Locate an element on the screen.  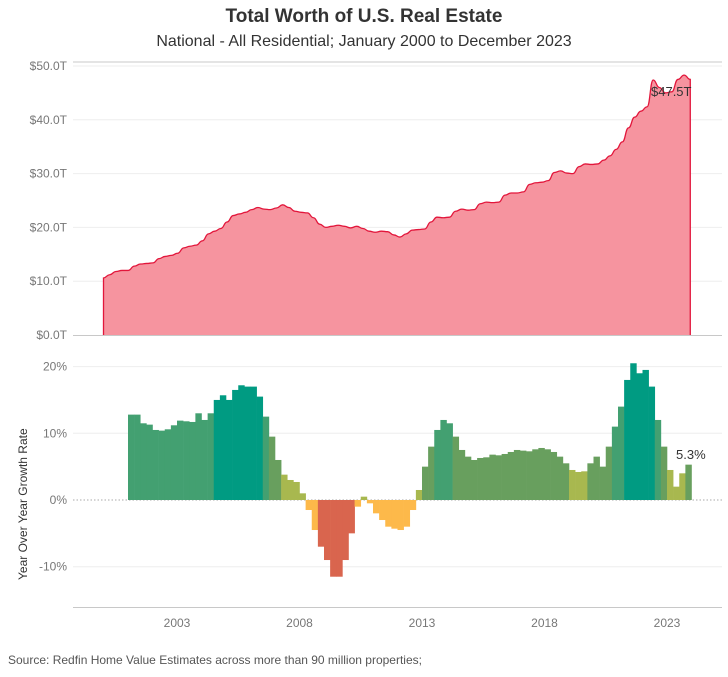
chart-title: Total Worth of U.S. Real Estate is located at coordinates (364, 16).